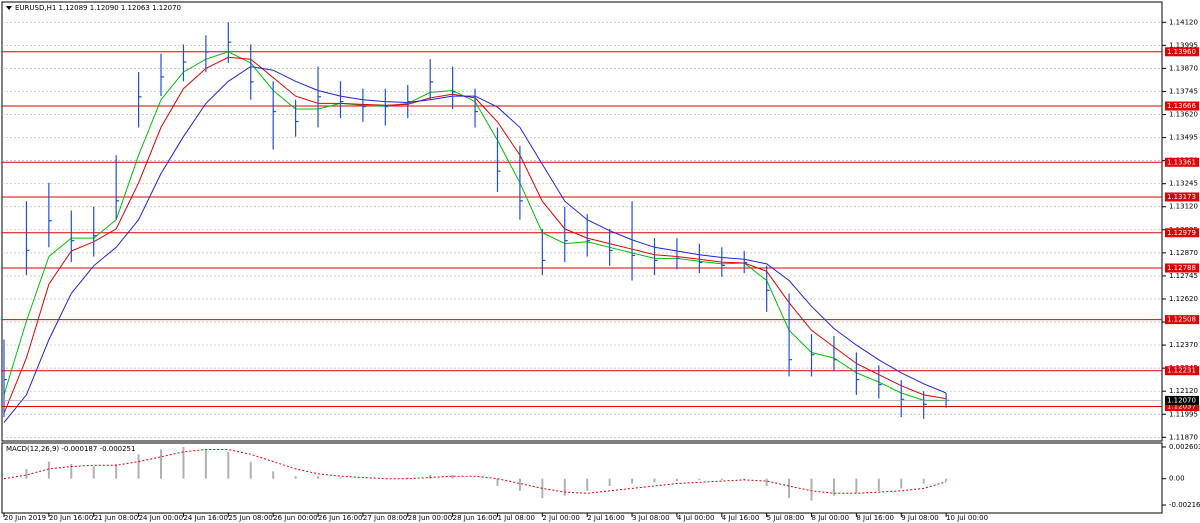 Image resolution: width=1200 pixels, height=523 pixels. Describe the element at coordinates (1183, 276) in the screenshot. I see `y-tick-label: 1.12745` at that location.